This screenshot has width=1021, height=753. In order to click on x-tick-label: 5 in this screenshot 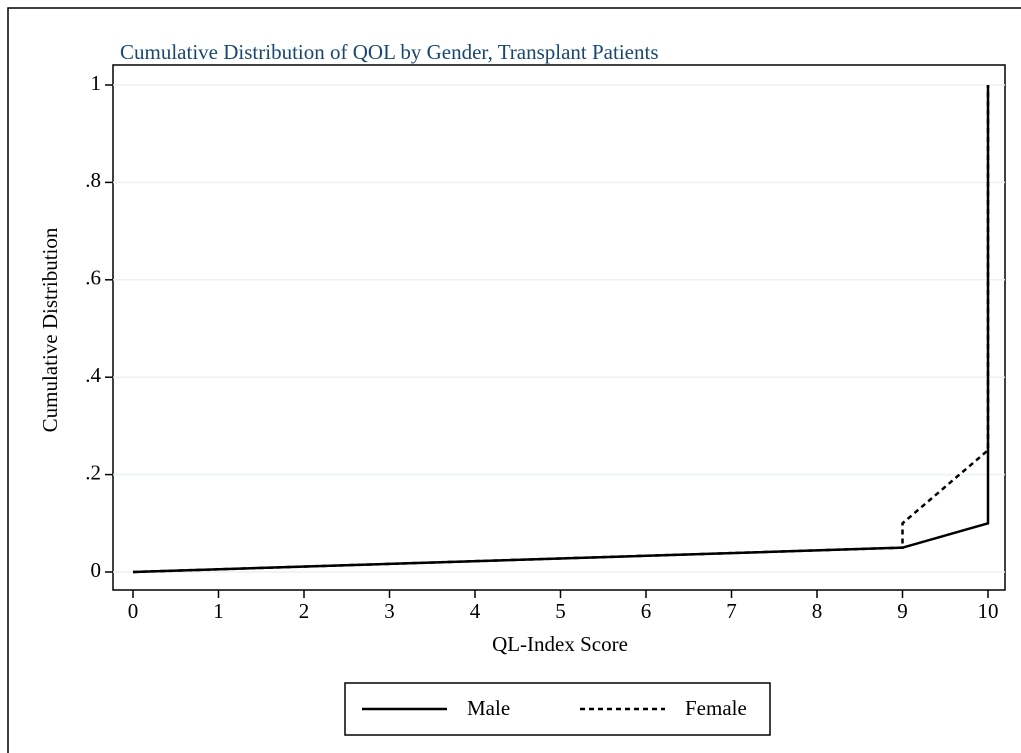, I will do `click(560, 611)`.